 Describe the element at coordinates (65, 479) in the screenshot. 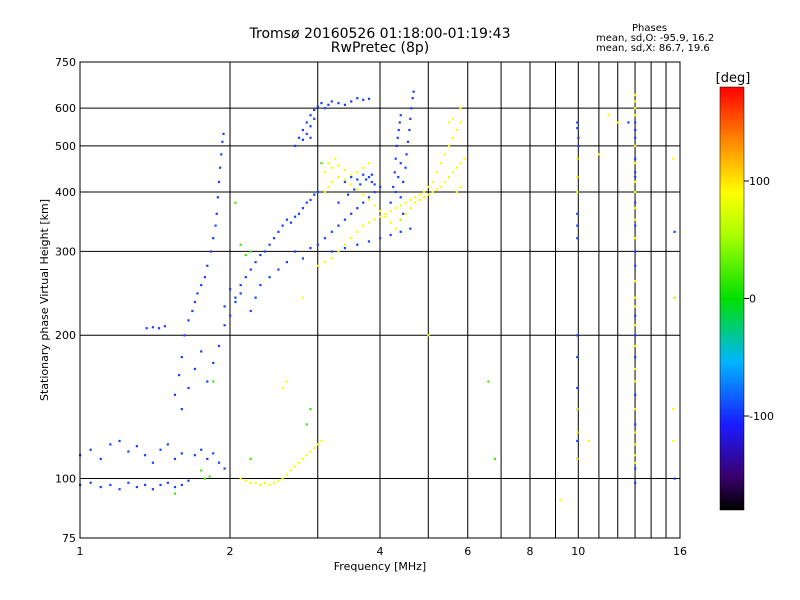

I see `y-tick-label: 100` at that location.